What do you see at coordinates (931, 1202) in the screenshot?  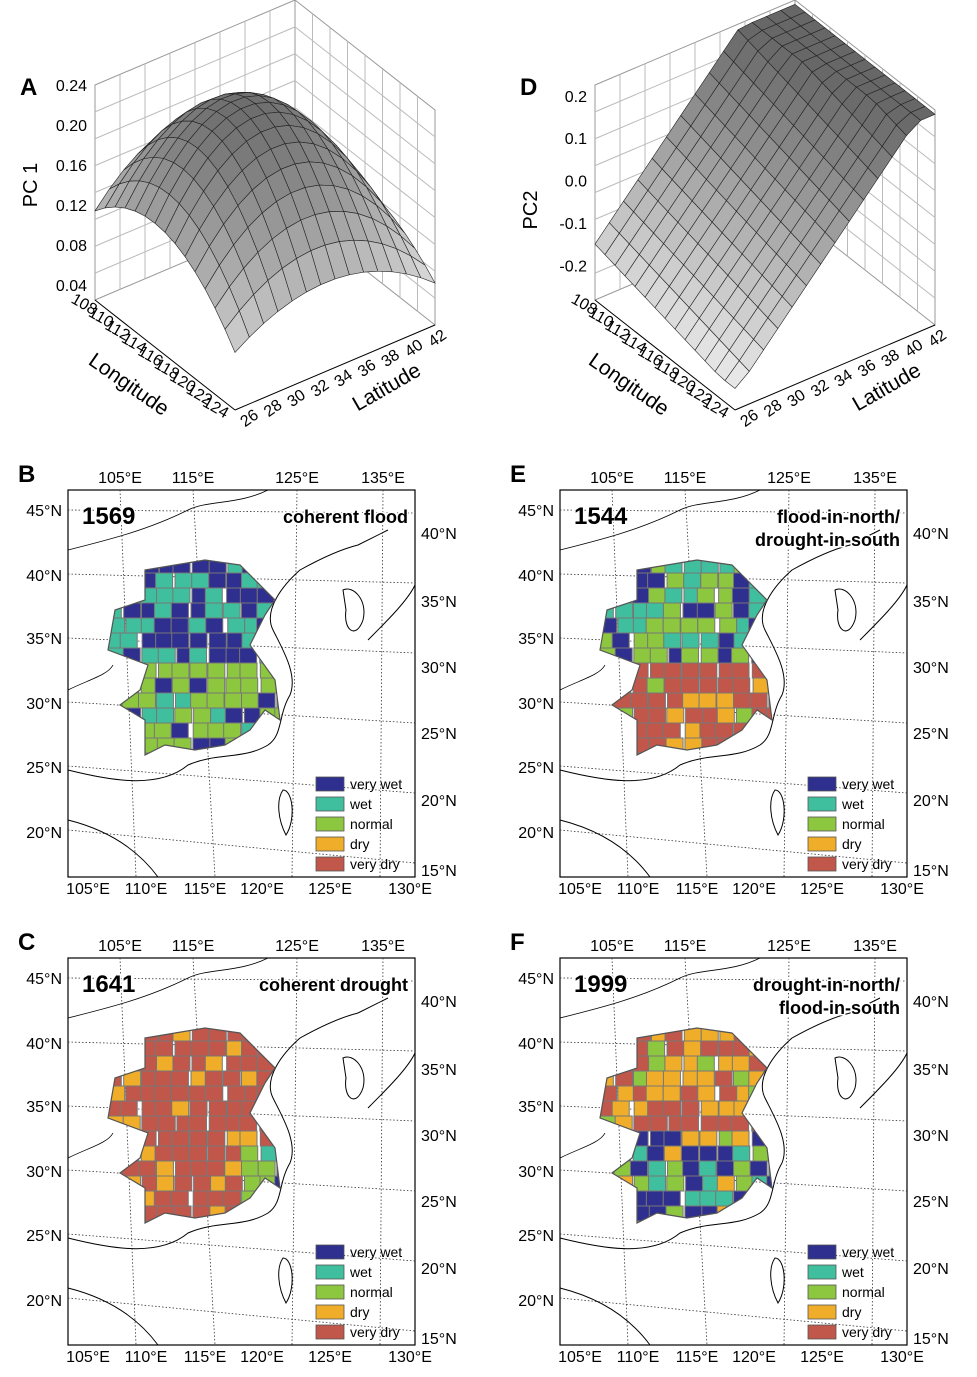 I see `right-tick-label: 25°N` at bounding box center [931, 1202].